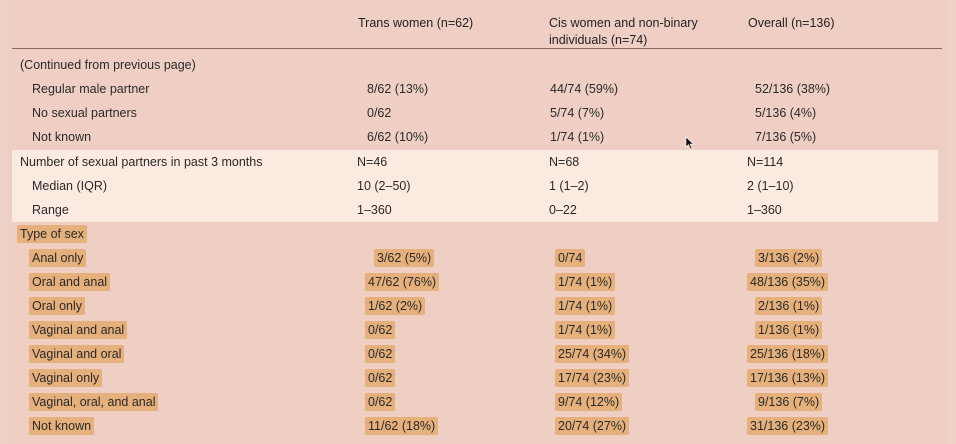 Image resolution: width=956 pixels, height=444 pixels. What do you see at coordinates (108, 65) in the screenshot?
I see `continued-label: (Continued from previous page)` at bounding box center [108, 65].